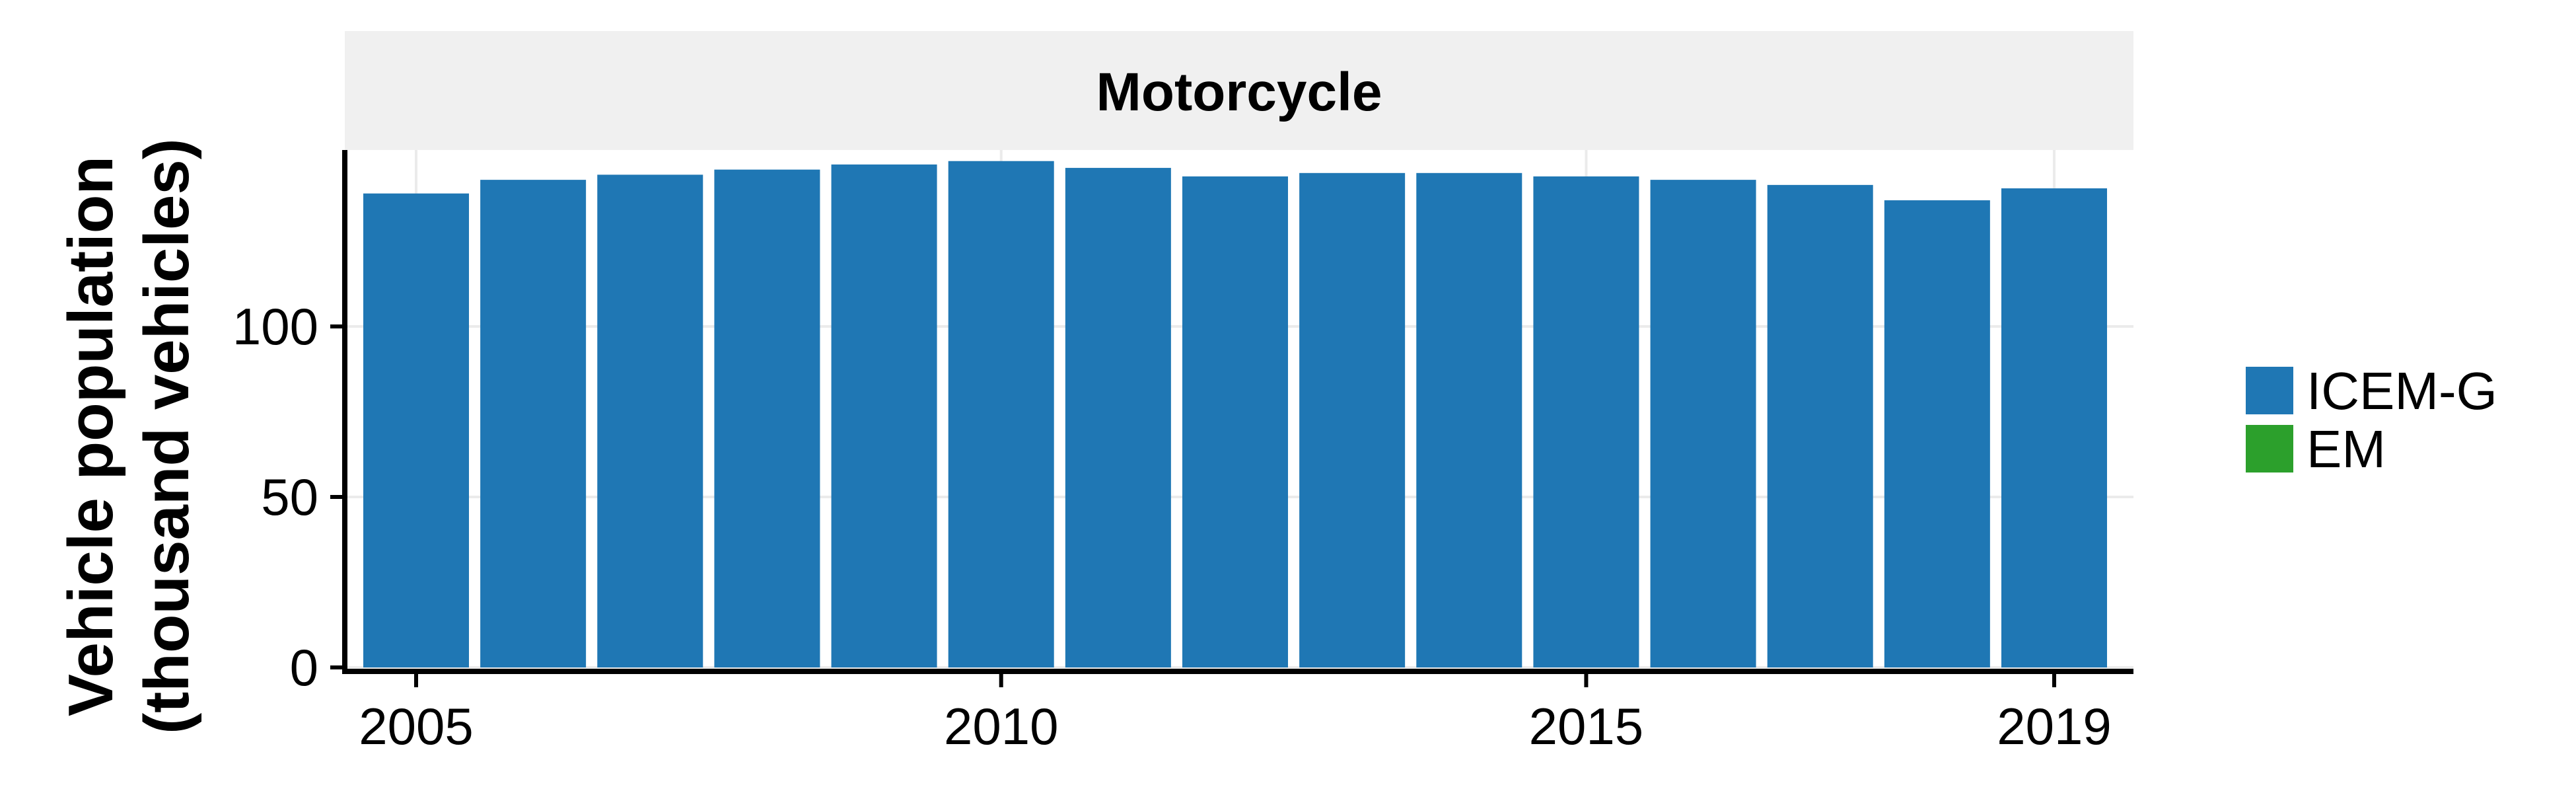  What do you see at coordinates (1820, 426) in the screenshot?
I see `bar-icem-g-2017` at bounding box center [1820, 426].